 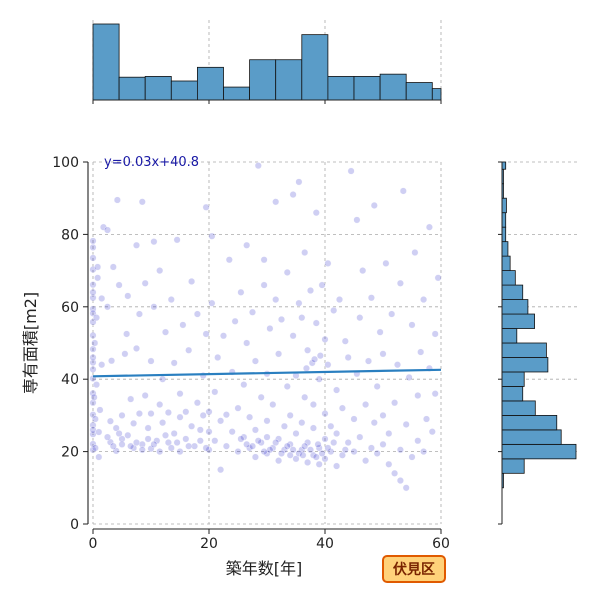 What do you see at coordinates (70, 380) in the screenshot?
I see `y-tick-label: 40` at bounding box center [70, 380].